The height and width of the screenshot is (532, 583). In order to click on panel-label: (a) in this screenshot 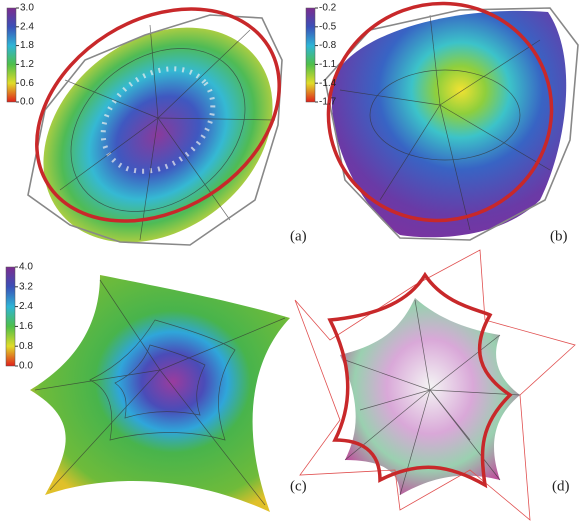, I will do `click(298, 236)`.